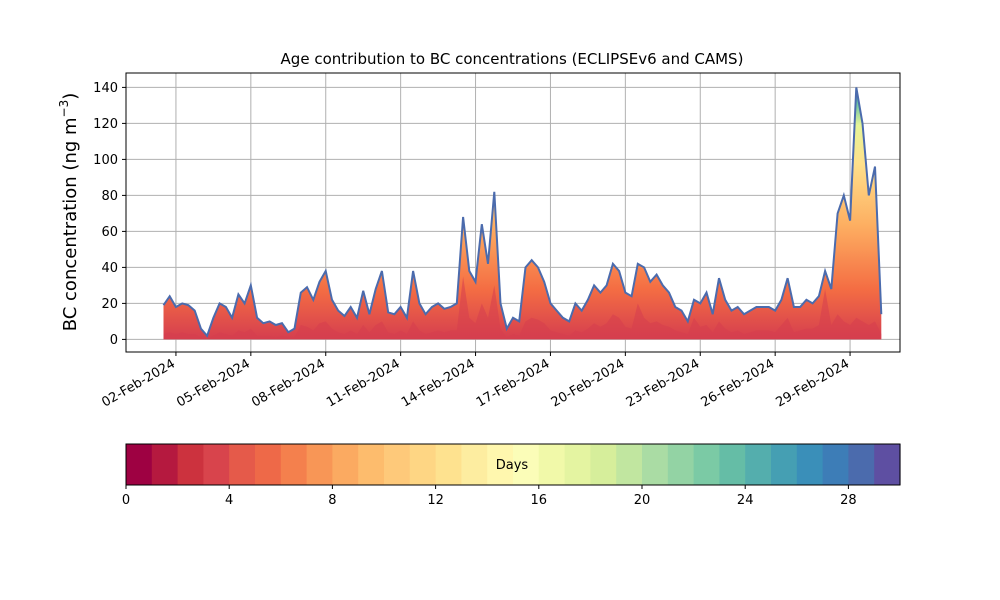 The height and width of the screenshot is (600, 1000). What do you see at coordinates (213, 383) in the screenshot?
I see `x-tick-label: 05-Feb-2024` at bounding box center [213, 383].